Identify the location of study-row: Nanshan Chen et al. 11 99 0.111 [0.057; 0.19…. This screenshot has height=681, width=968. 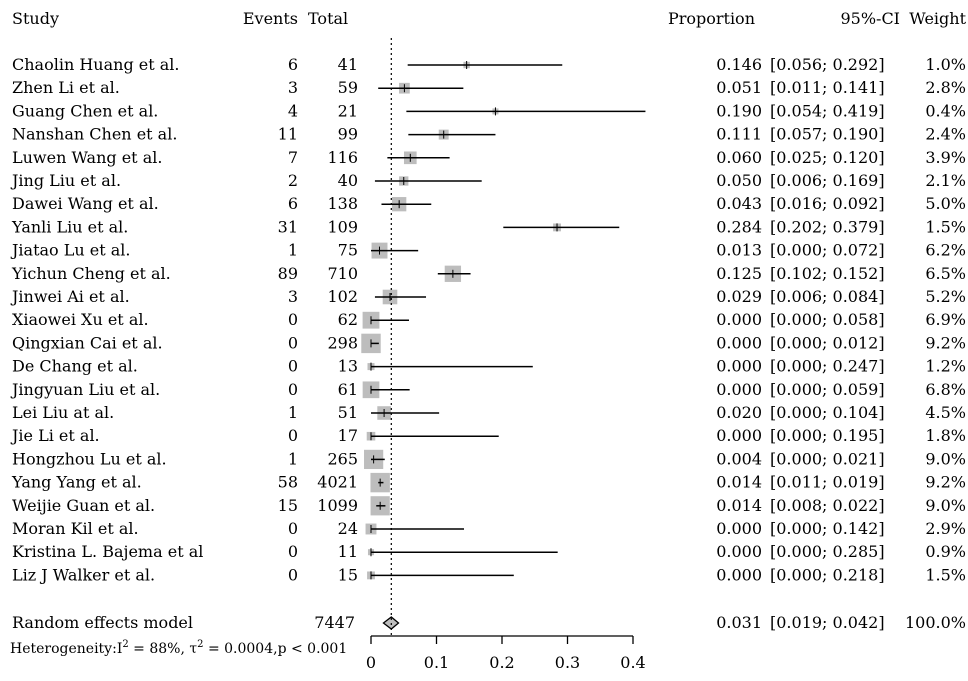
(489, 134).